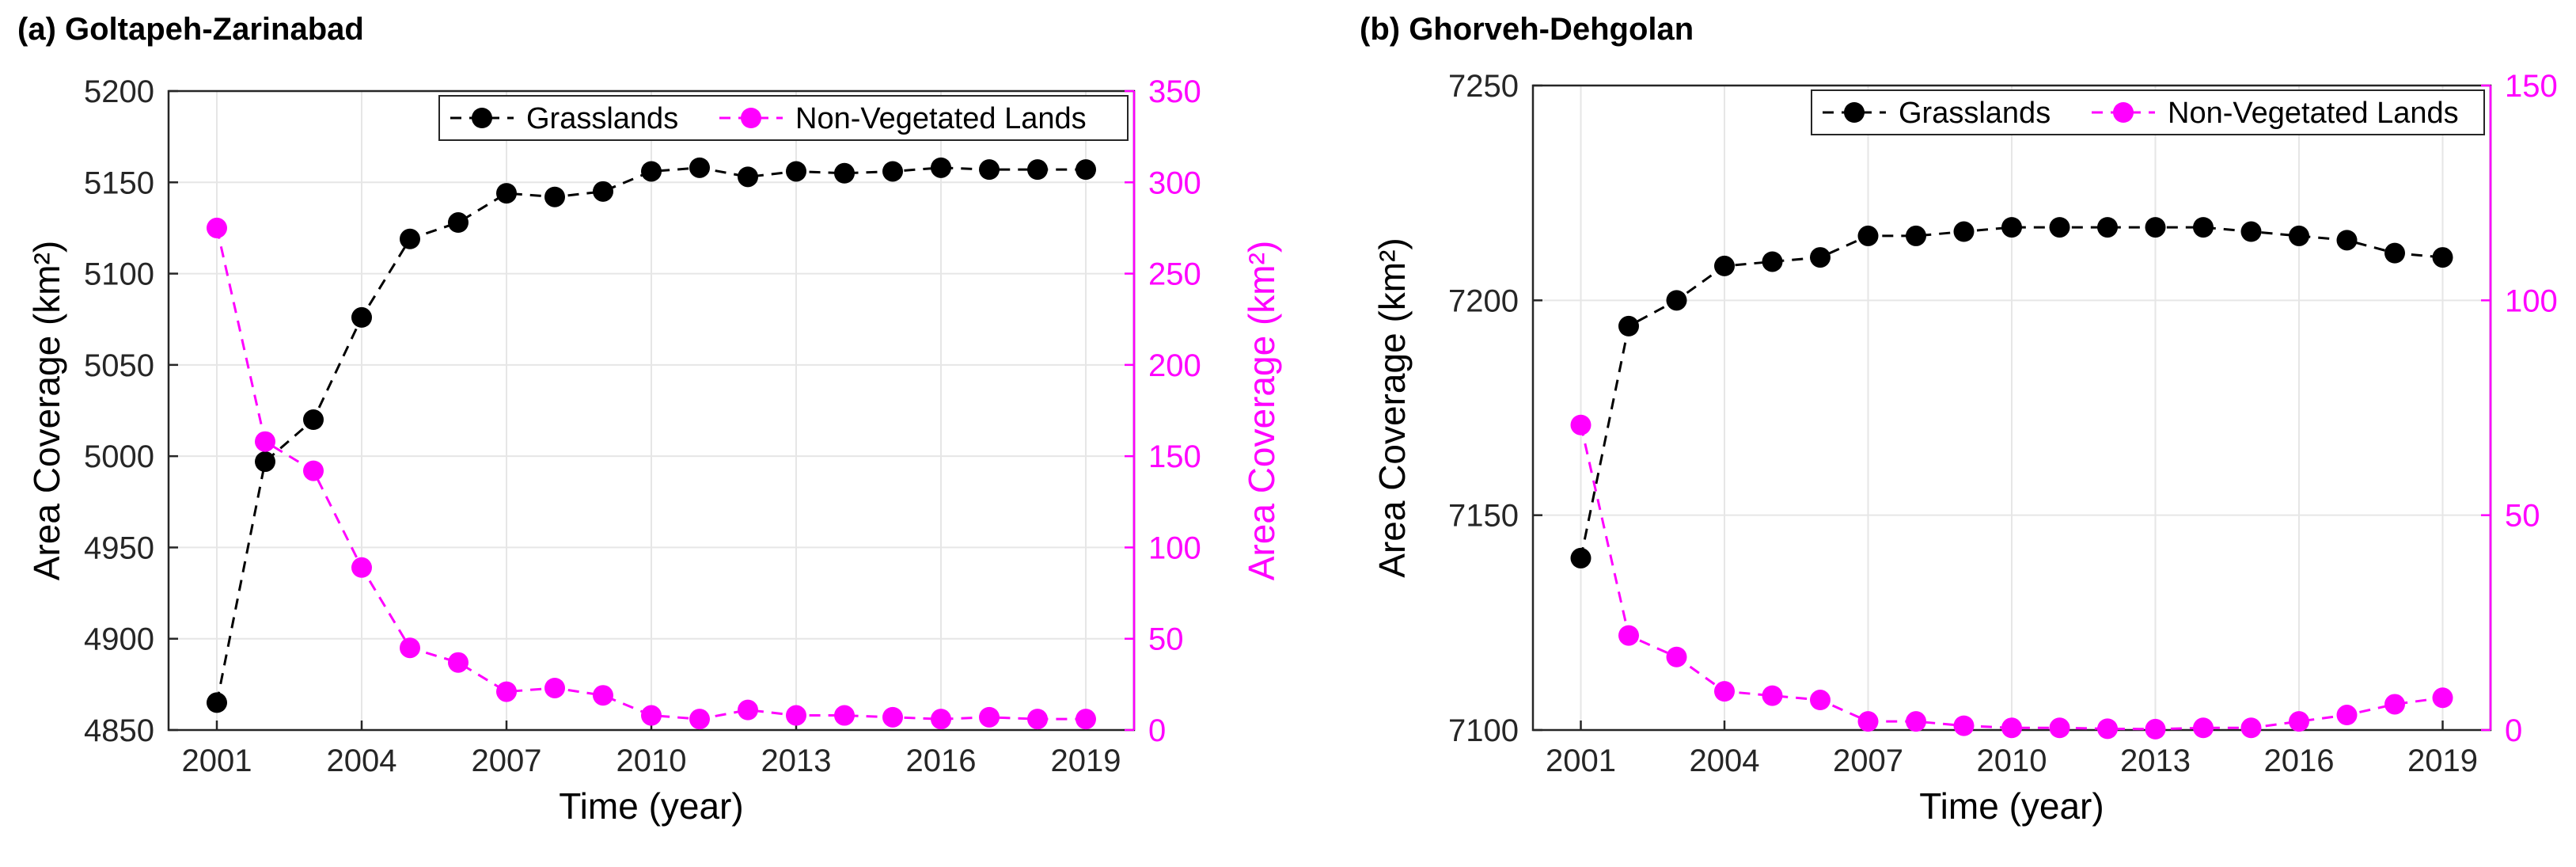 The height and width of the screenshot is (867, 2576). Describe the element at coordinates (2313, 113) in the screenshot. I see `legend-label: Non-Vegetated Lands` at that location.